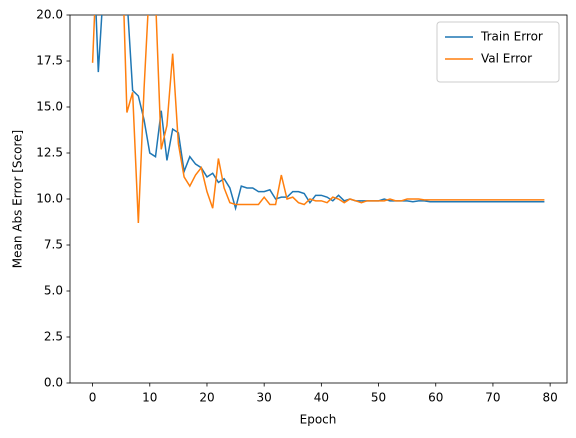 Image resolution: width=576 pixels, height=438 pixels. Describe the element at coordinates (264, 398) in the screenshot. I see `x-tick-label: 30` at that location.